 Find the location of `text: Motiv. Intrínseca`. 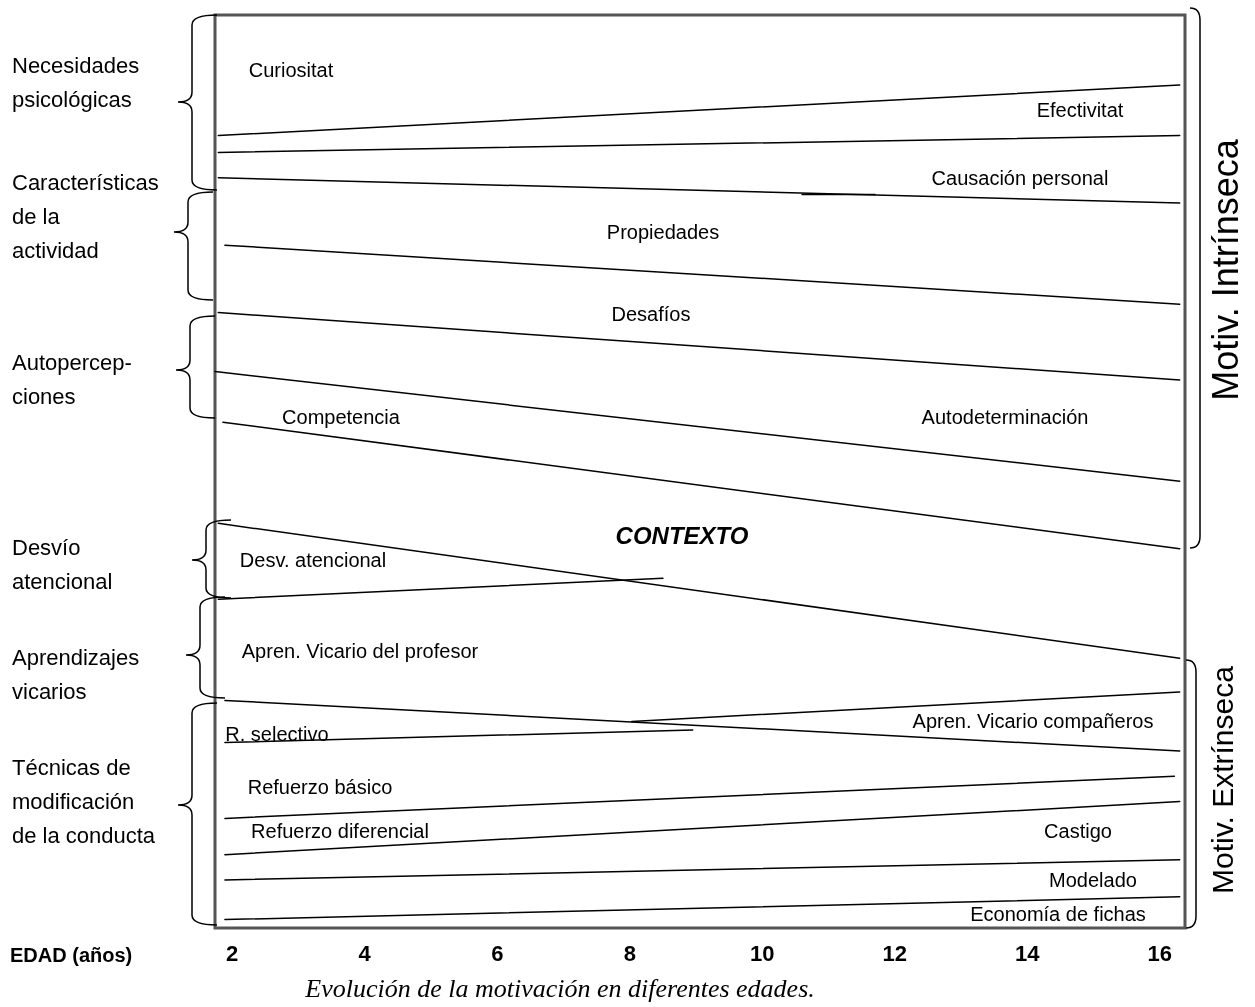

text: Motiv. Intrínseca is located at coordinates (1225, 269).